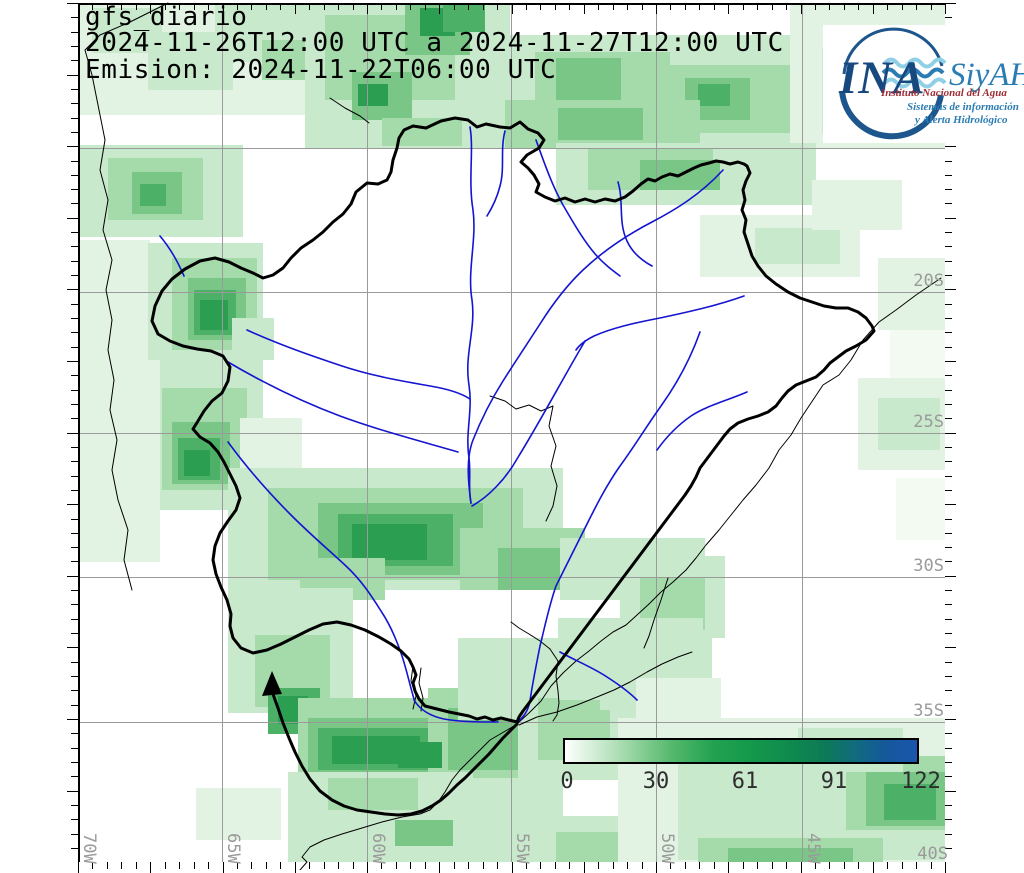 Image resolution: width=1024 pixels, height=873 pixels. Describe the element at coordinates (745, 781) in the screenshot. I see `colorbar-tick-label: 61` at that location.